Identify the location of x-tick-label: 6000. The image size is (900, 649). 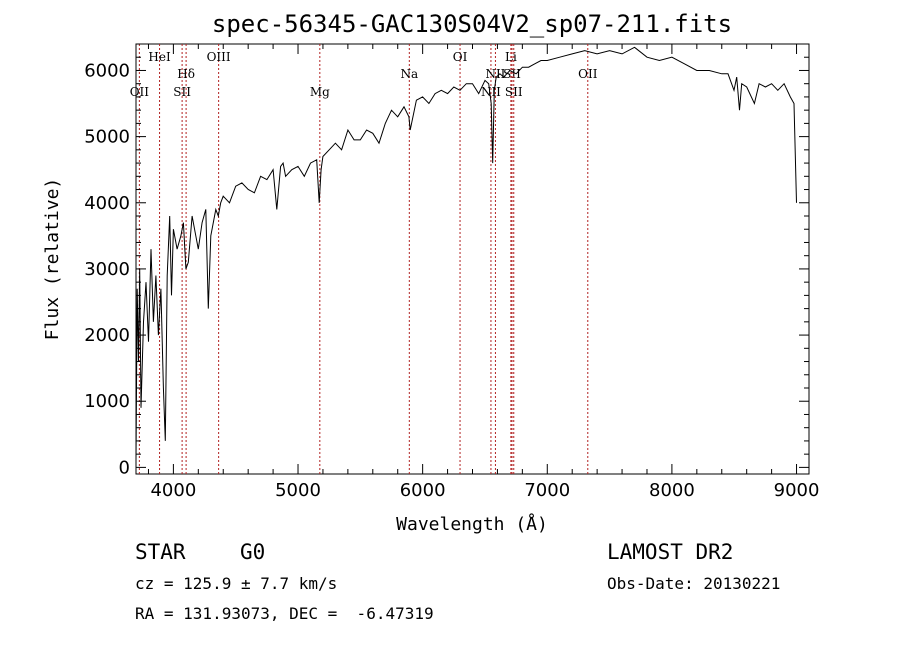
(423, 490).